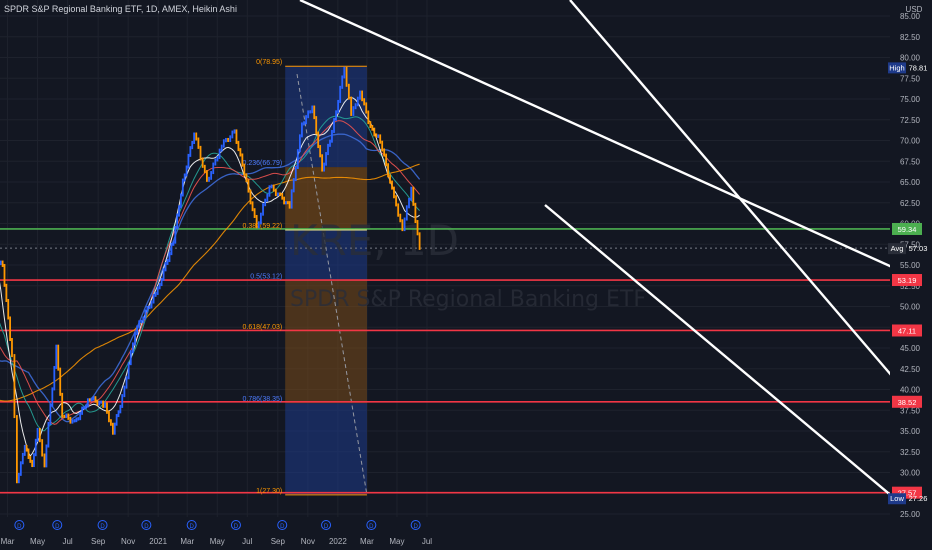 The width and height of the screenshot is (932, 550). Describe the element at coordinates (910, 265) in the screenshot. I see `price-tick: 55.00` at that location.